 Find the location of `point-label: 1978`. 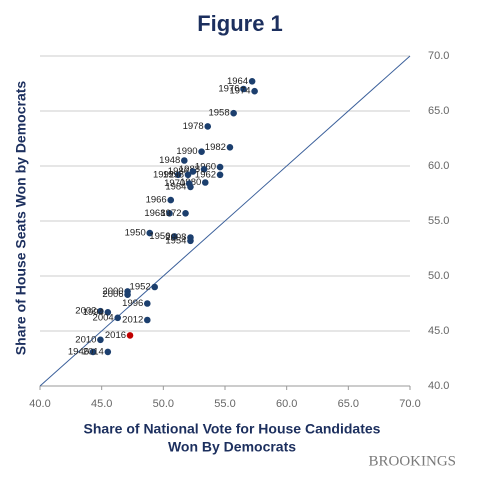

point-label: 1978 is located at coordinates (193, 126).